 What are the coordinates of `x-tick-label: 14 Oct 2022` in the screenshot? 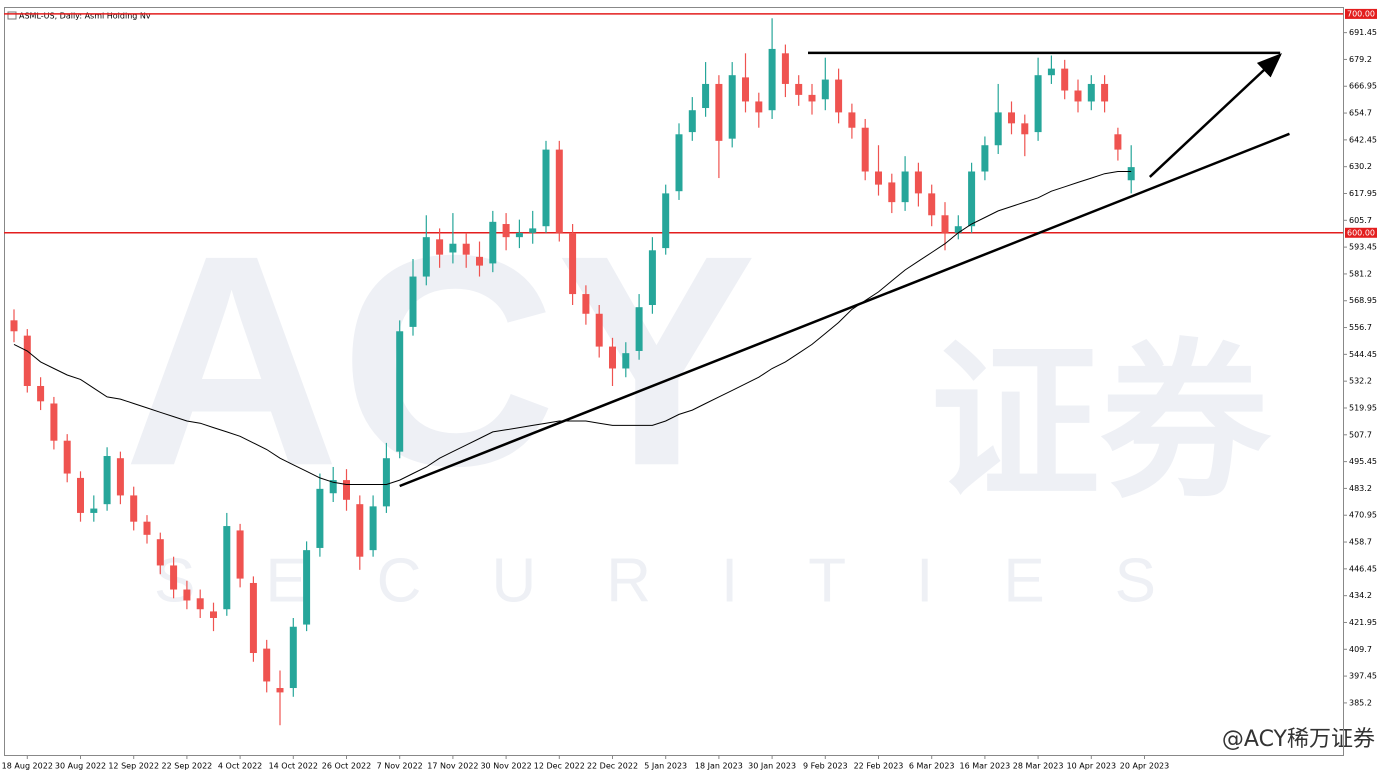 It's located at (293, 766).